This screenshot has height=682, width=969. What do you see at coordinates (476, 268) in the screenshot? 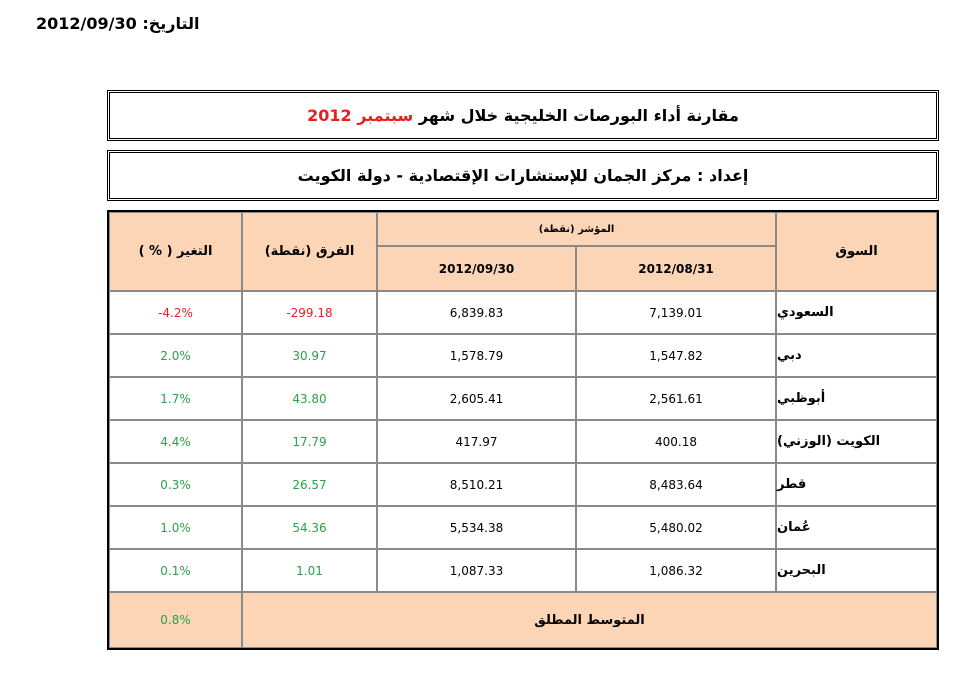
I see `header-date2: 2012/09/30` at bounding box center [476, 268].